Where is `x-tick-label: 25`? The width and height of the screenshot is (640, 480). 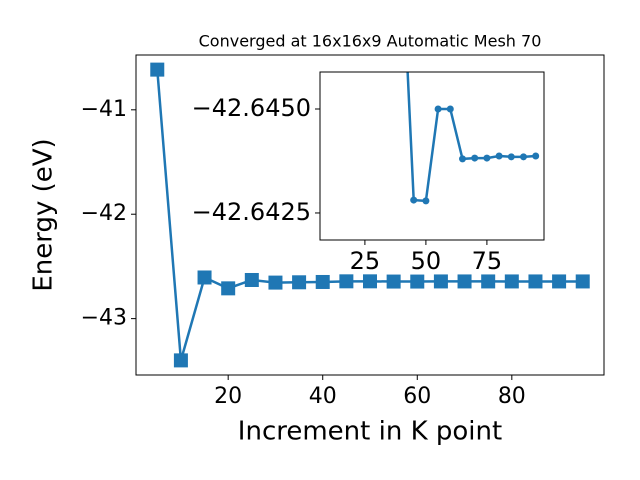
x-tick-label: 25 is located at coordinates (365, 261).